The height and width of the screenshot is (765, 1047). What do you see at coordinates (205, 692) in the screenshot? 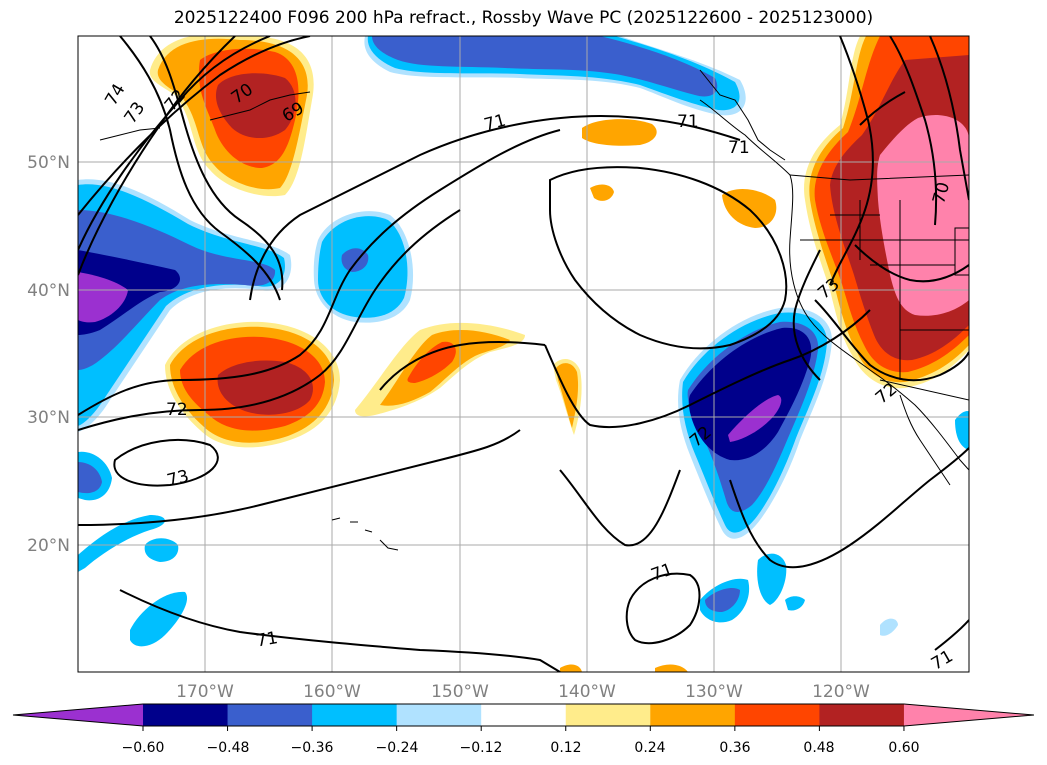
I see `lon-label: 170°W` at bounding box center [205, 692].